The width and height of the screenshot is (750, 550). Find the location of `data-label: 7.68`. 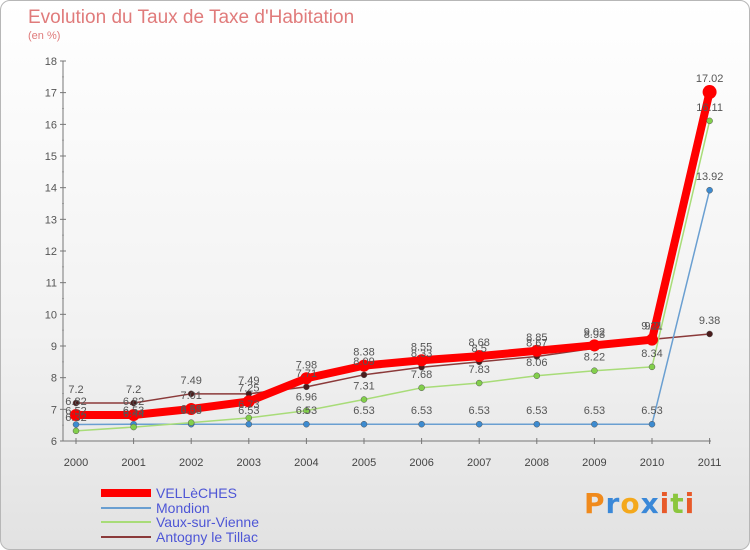

data-label: 7.68 is located at coordinates (421, 375).